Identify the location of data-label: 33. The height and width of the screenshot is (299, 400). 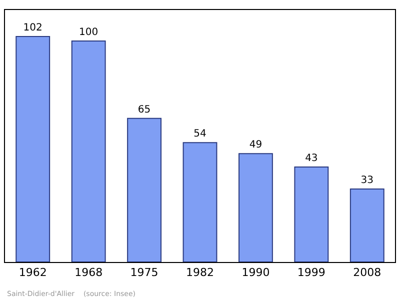
(367, 180).